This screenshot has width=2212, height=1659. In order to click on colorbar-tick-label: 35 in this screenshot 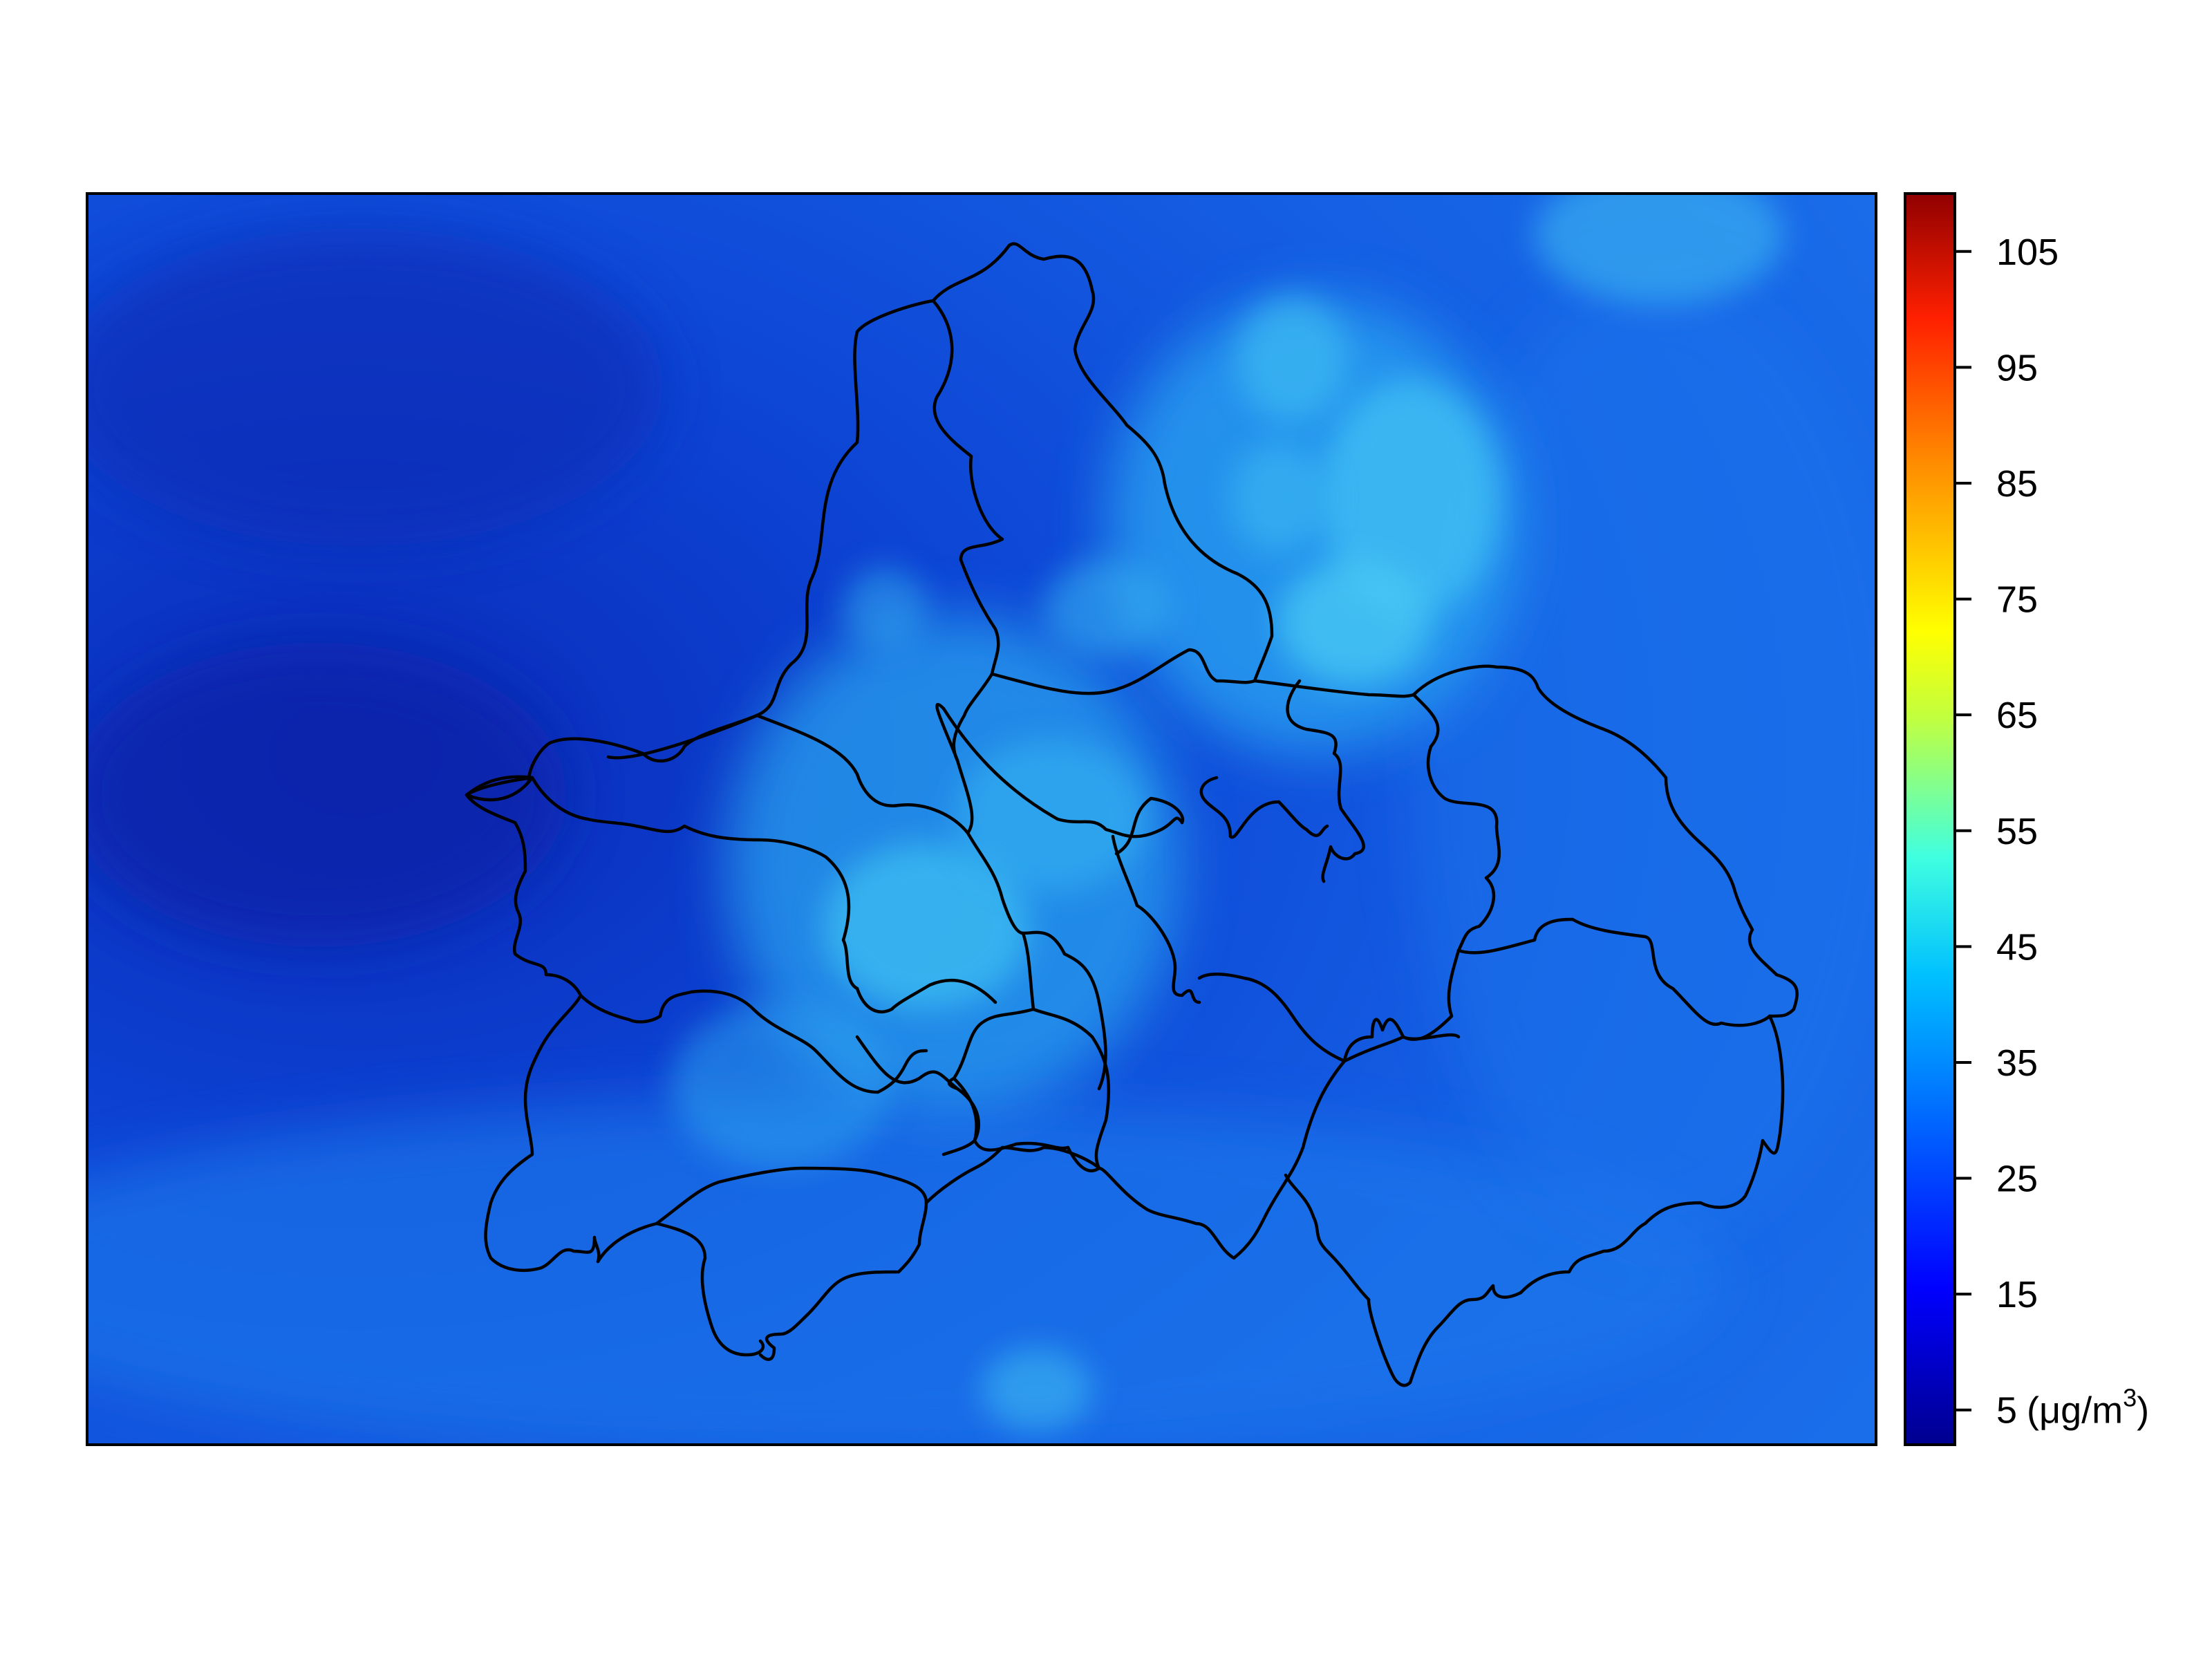, I will do `click(2017, 1063)`.